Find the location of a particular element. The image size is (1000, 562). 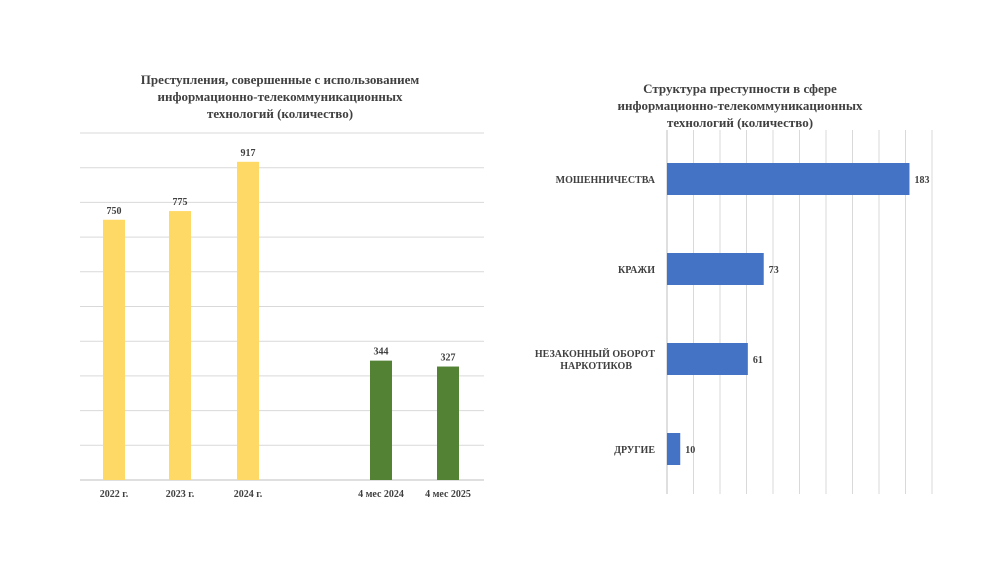

left-category-label: 2022 г. is located at coordinates (114, 494).